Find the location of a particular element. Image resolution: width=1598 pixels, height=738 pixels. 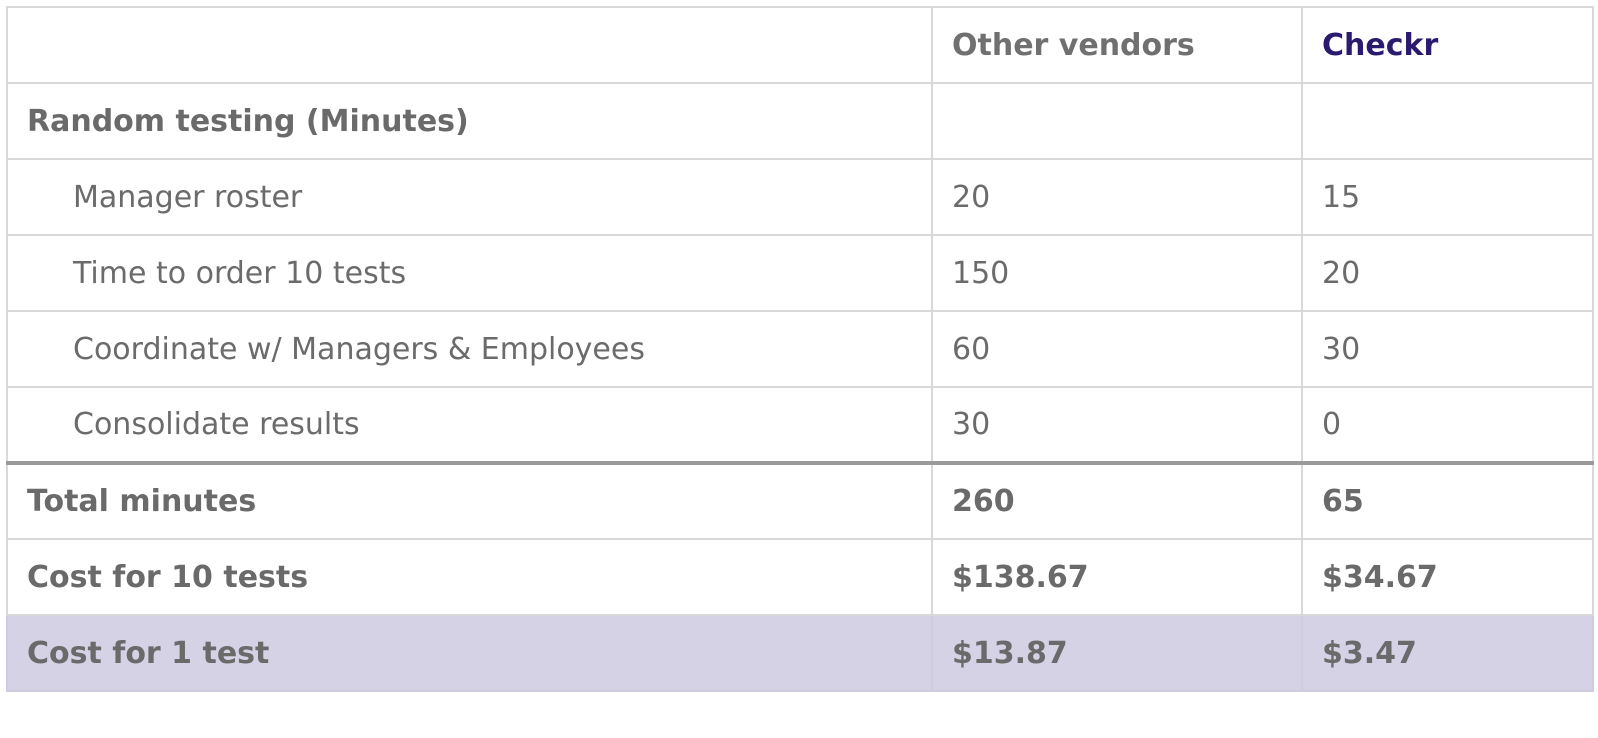

header-other-vendors: Other vendors is located at coordinates (1117, 45).